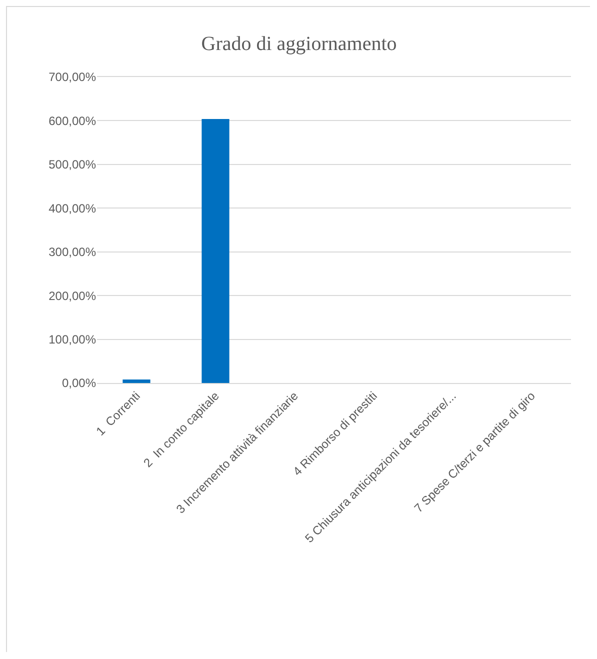 This screenshot has width=597, height=659. Describe the element at coordinates (299, 44) in the screenshot. I see `chart-title: Grado di aggiornamento` at that location.